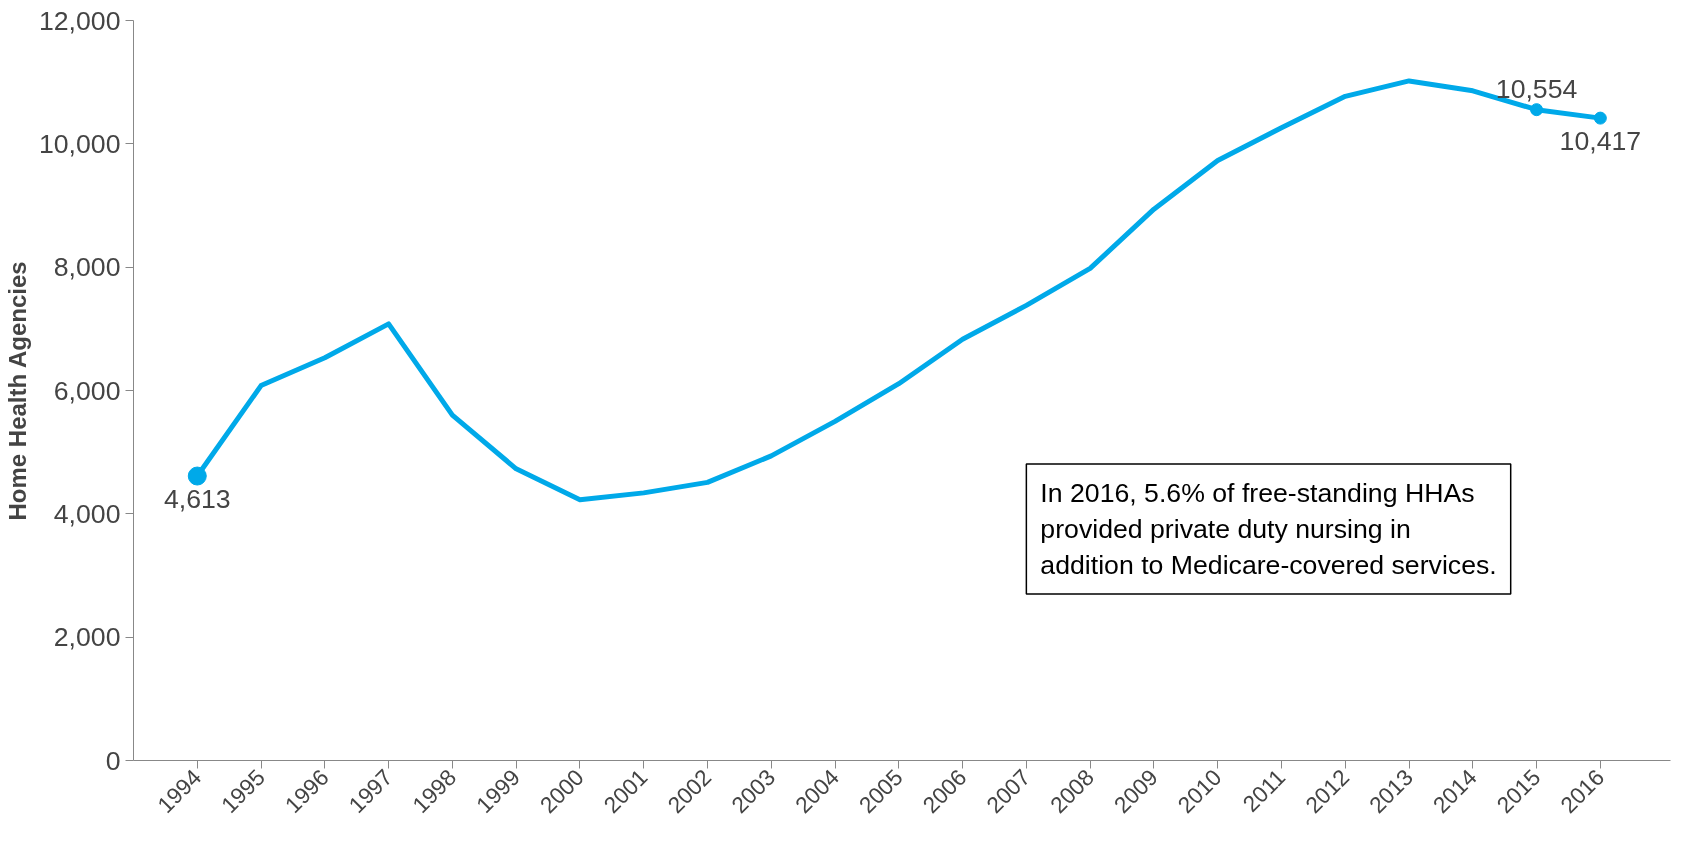  I want to click on y-tick-label: 0, so click(113, 760).